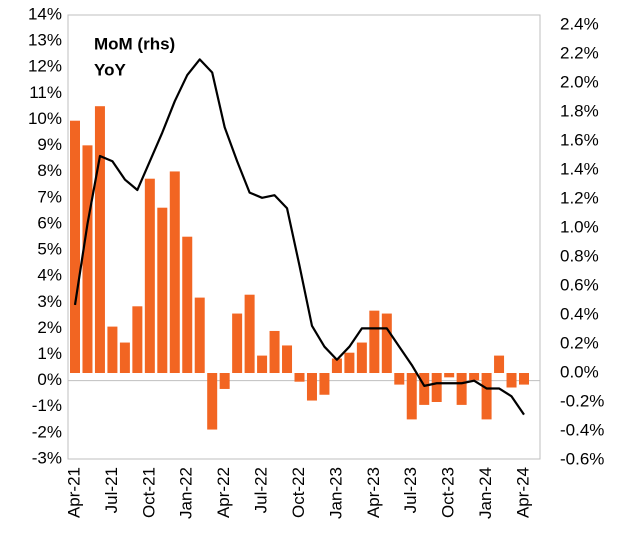  I want to click on y-tick-label: 0%, so click(49, 379).